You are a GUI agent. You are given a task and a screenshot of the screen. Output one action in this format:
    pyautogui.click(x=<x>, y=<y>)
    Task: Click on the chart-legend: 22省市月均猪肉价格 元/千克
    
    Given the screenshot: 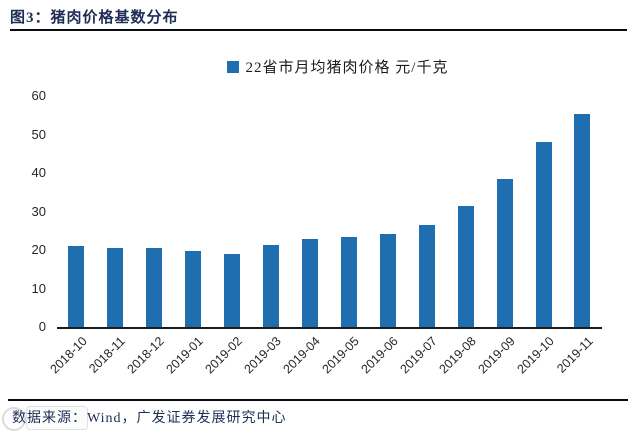 What is the action you would take?
    pyautogui.click(x=320, y=66)
    